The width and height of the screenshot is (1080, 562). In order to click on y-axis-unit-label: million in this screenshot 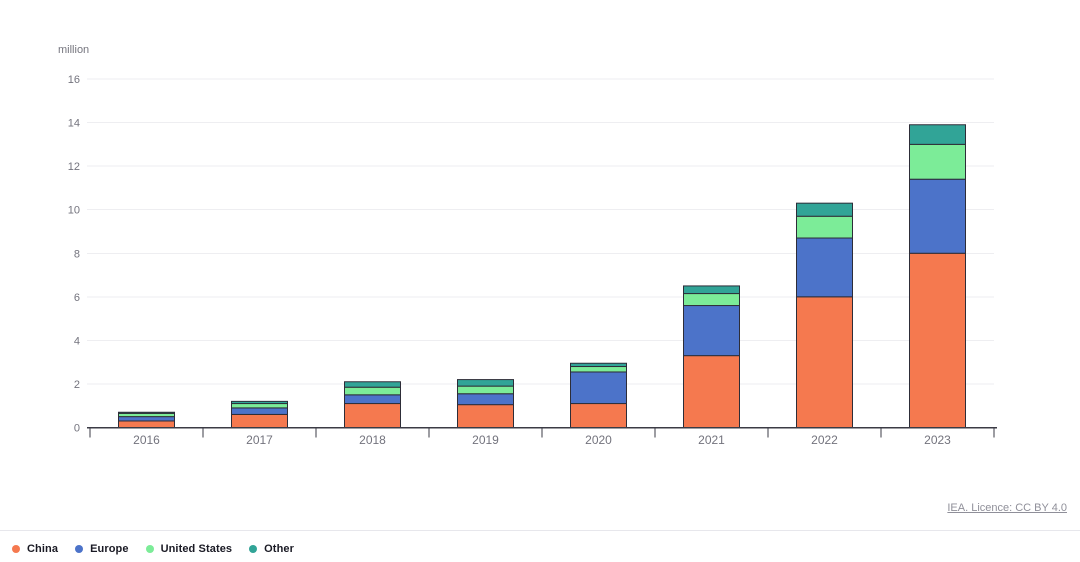, I will do `click(74, 50)`.